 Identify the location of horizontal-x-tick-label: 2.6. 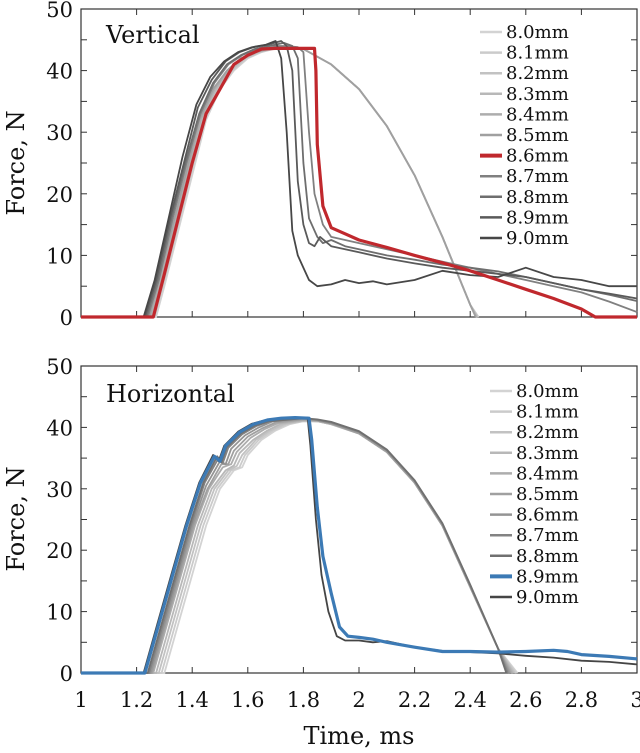
(525, 700).